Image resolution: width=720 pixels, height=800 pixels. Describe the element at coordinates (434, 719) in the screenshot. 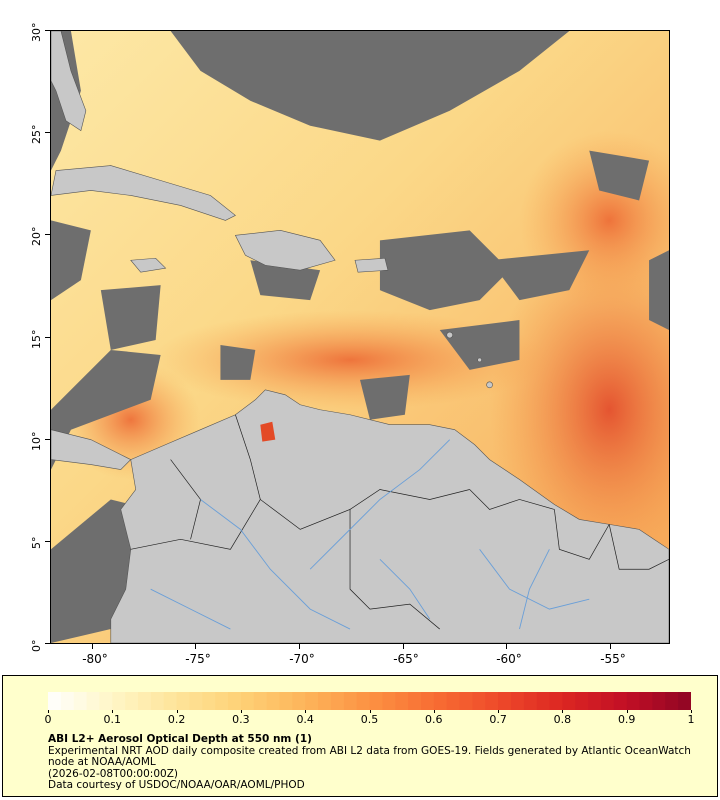

I see `colorbar-label: 0.6` at that location.